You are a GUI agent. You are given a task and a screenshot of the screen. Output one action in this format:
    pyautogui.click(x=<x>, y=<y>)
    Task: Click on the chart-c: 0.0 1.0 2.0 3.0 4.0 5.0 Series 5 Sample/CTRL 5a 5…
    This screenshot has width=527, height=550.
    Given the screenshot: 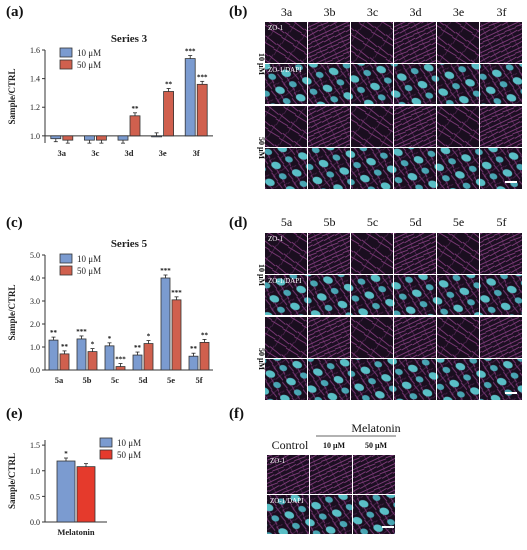 What is the action you would take?
    pyautogui.click(x=110, y=311)
    